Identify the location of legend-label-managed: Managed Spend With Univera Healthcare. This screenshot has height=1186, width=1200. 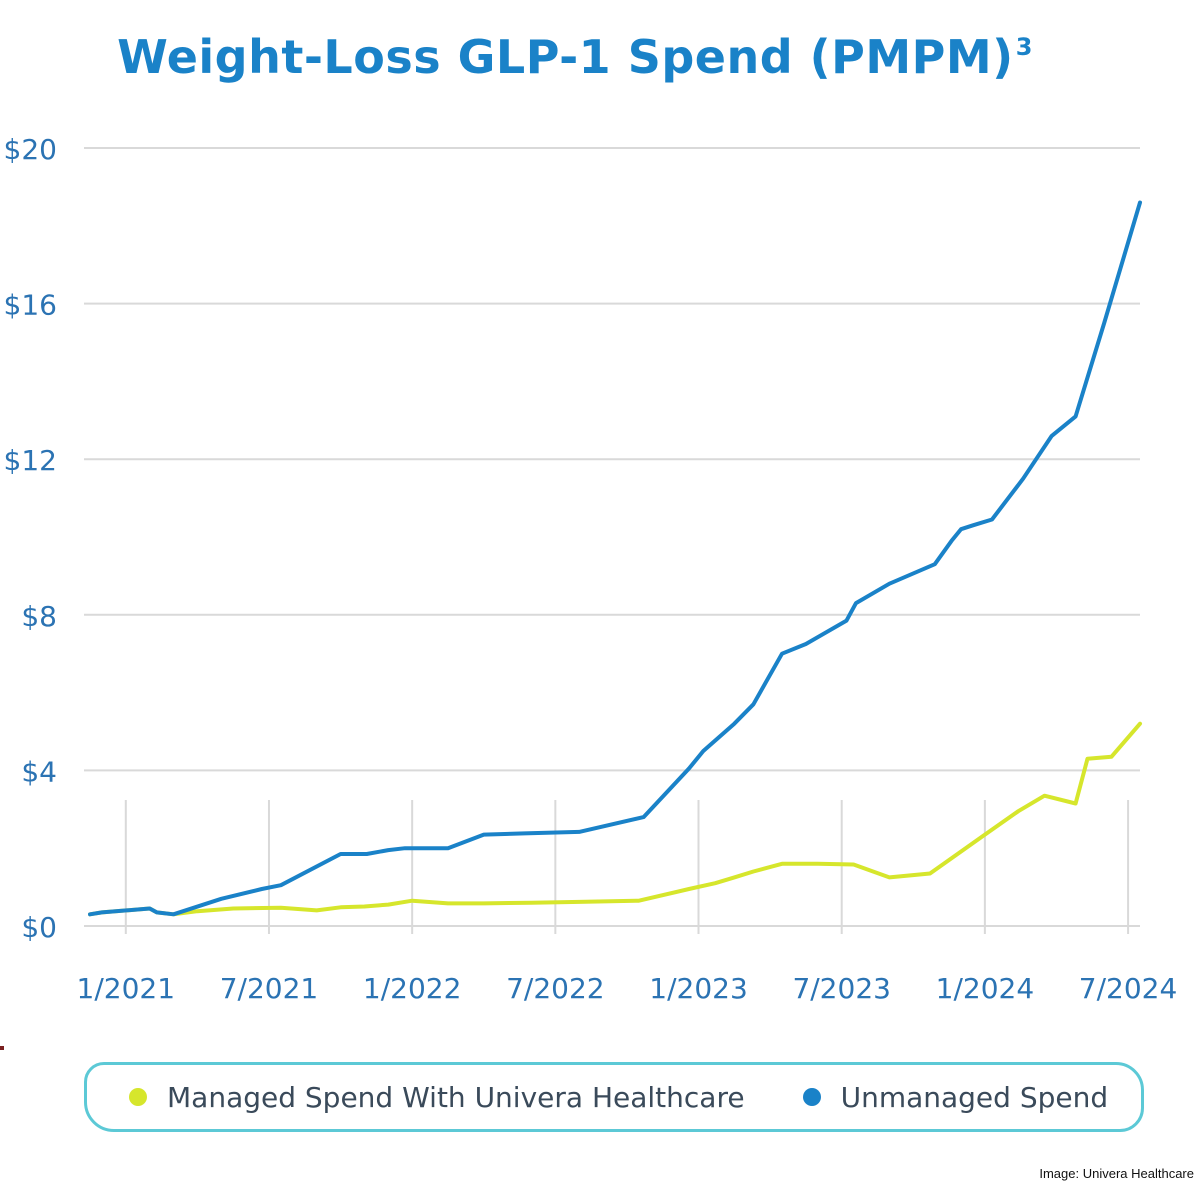
(456, 1097).